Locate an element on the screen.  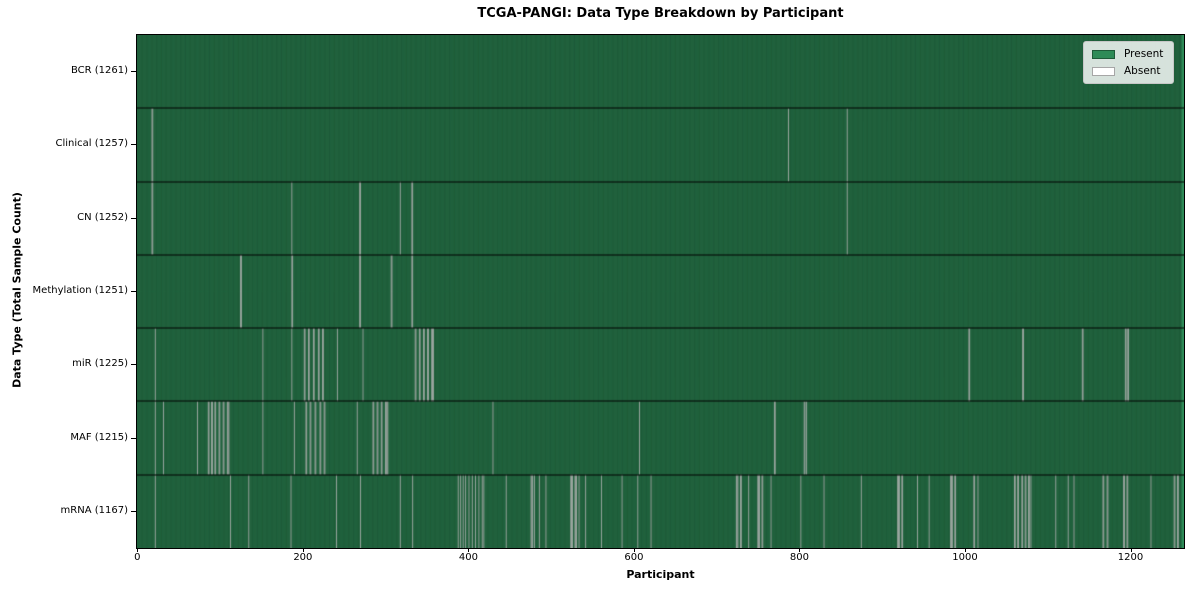
x-tick-label-200: 200 is located at coordinates (303, 557).